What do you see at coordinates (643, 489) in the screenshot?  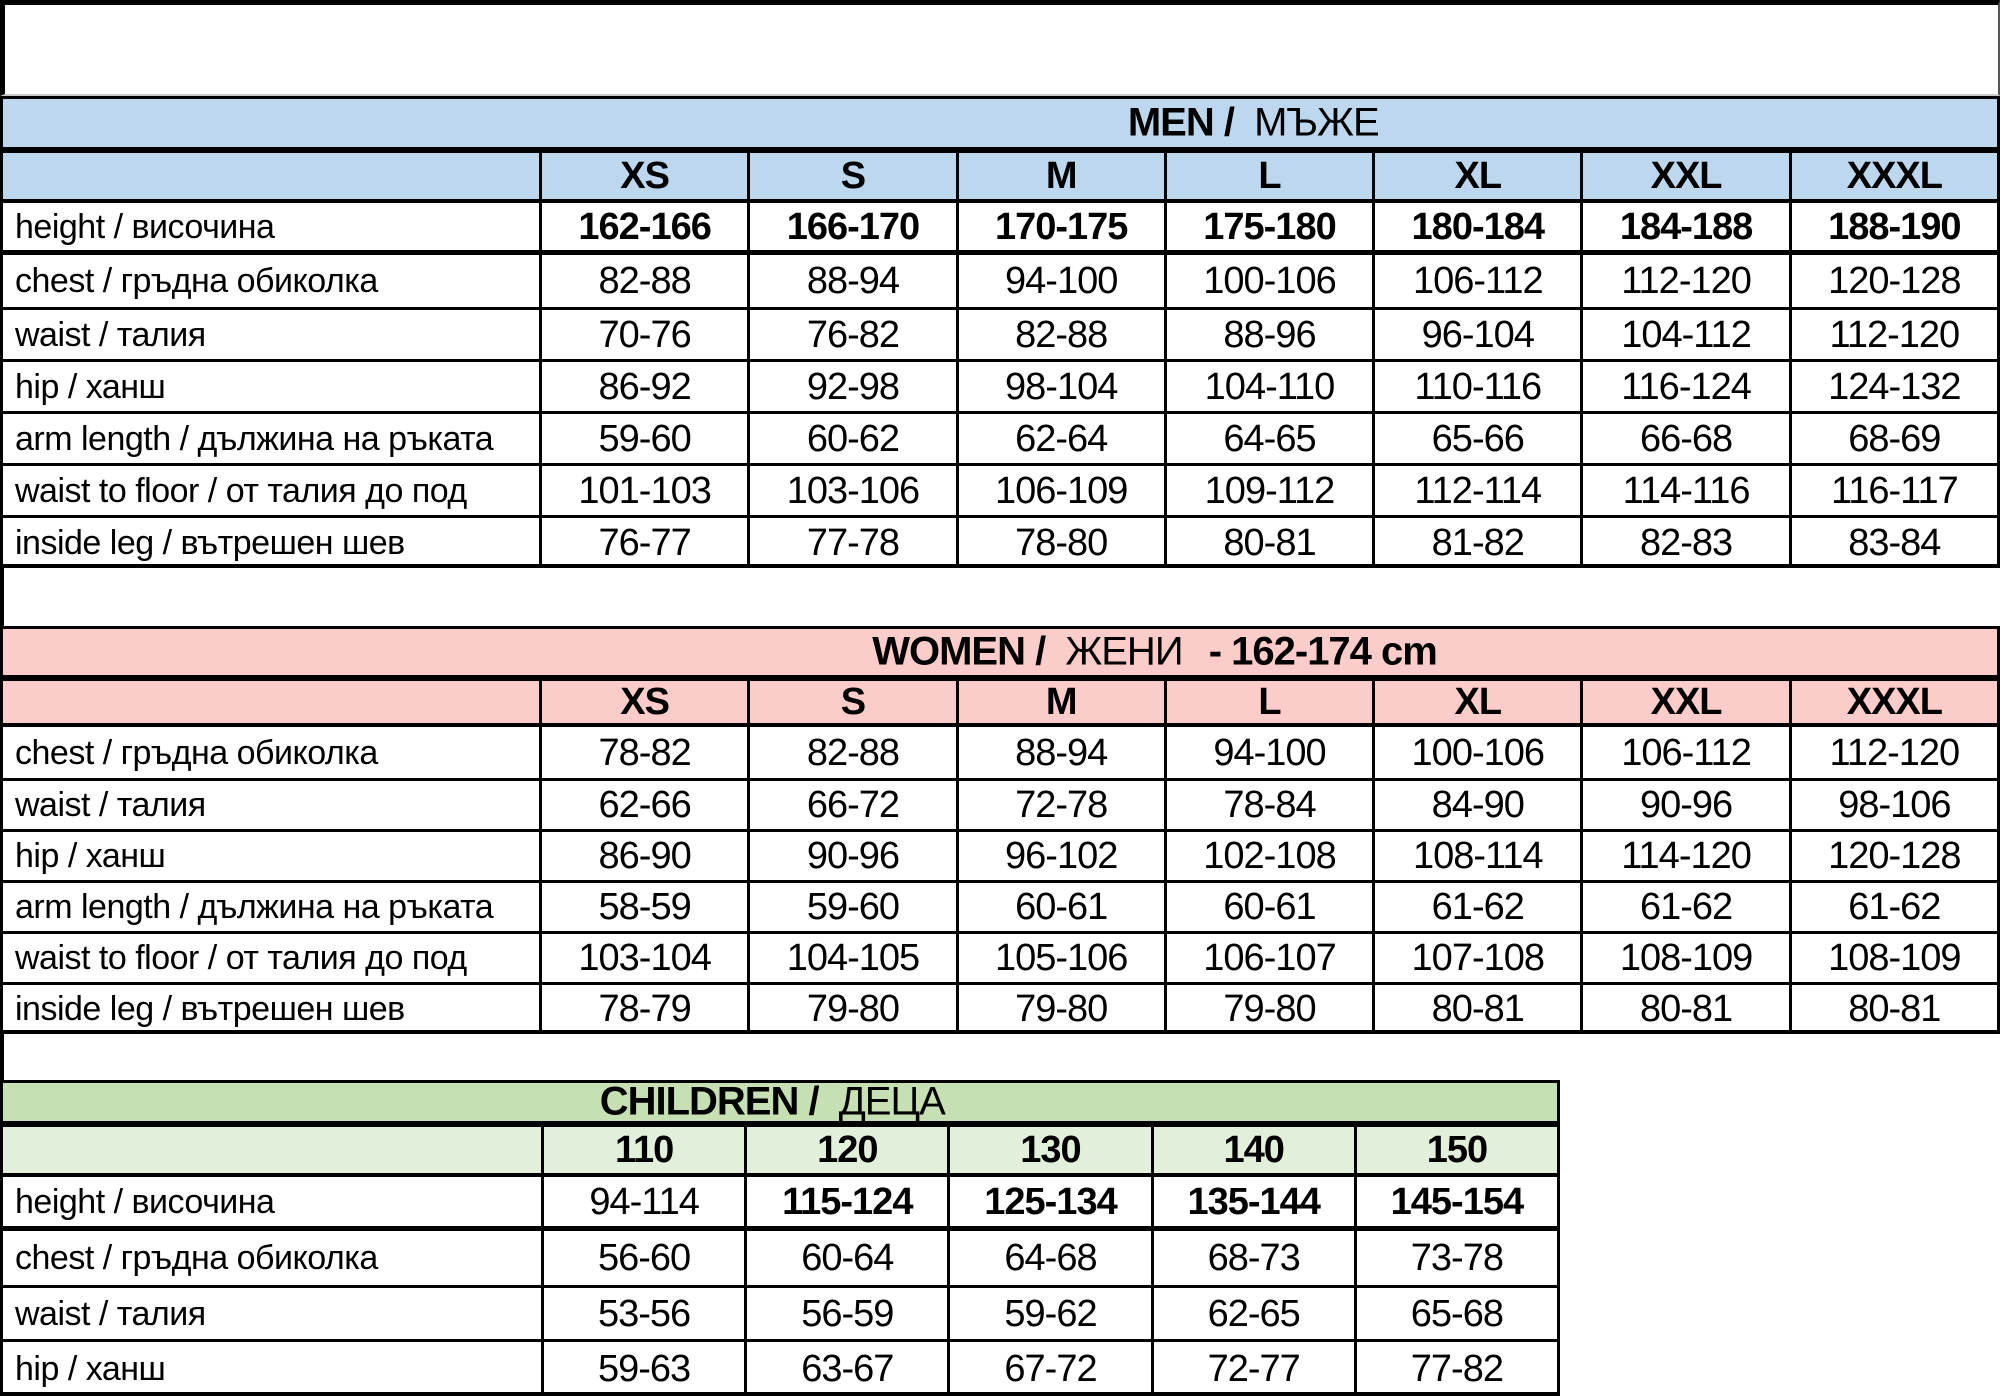 I see `value-cell: 101-103` at bounding box center [643, 489].